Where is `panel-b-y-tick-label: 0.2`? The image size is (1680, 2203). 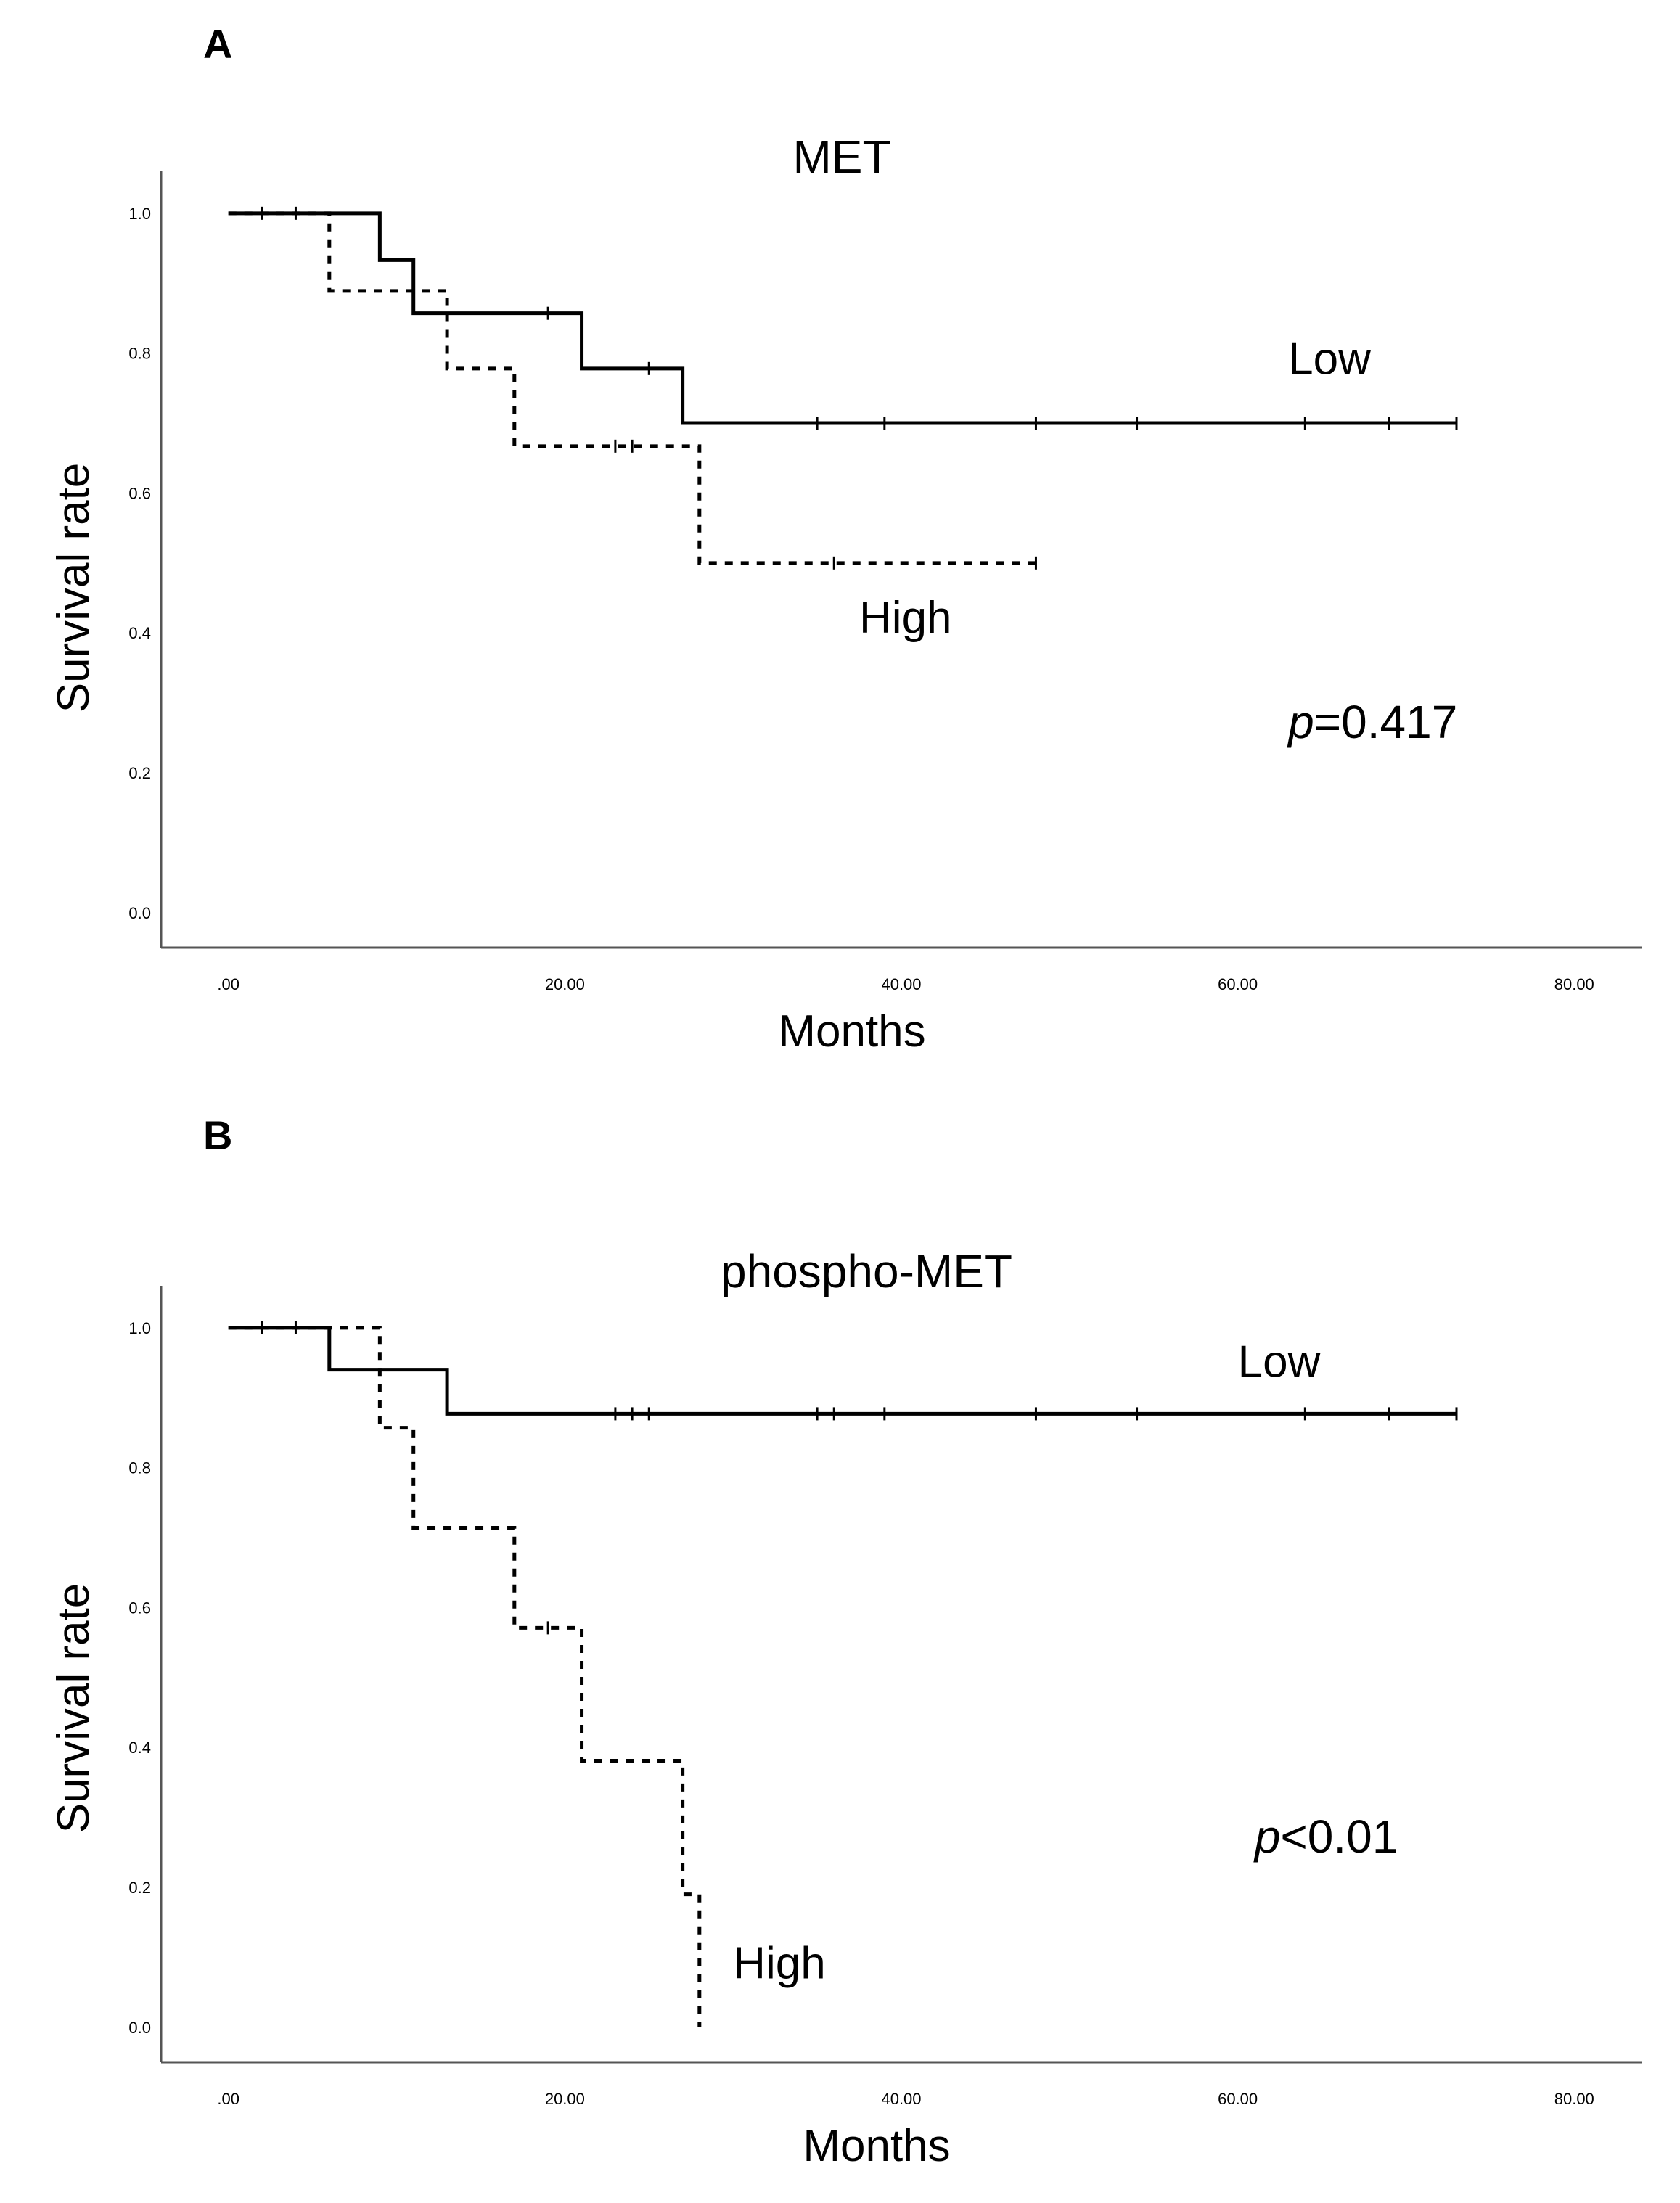
panel-b-y-tick-label: 0.2 is located at coordinates (140, 1888).